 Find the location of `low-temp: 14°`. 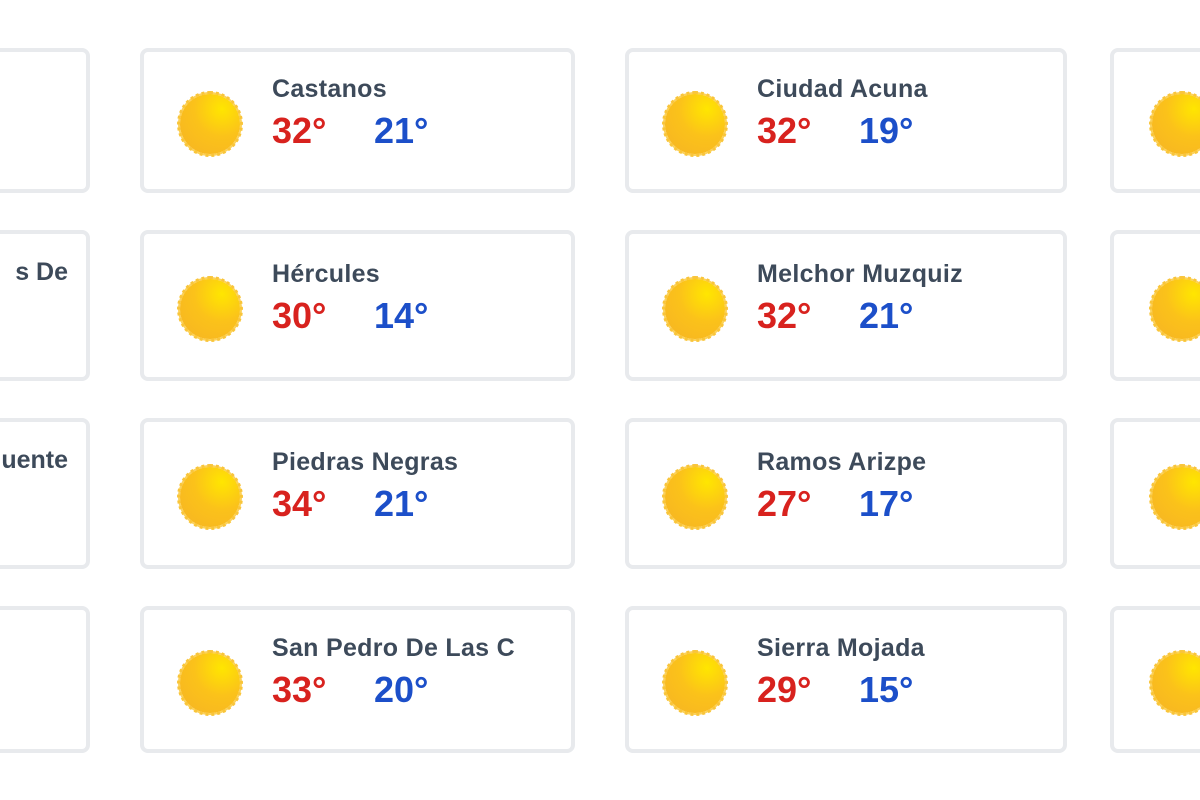

low-temp: 14° is located at coordinates (401, 315).